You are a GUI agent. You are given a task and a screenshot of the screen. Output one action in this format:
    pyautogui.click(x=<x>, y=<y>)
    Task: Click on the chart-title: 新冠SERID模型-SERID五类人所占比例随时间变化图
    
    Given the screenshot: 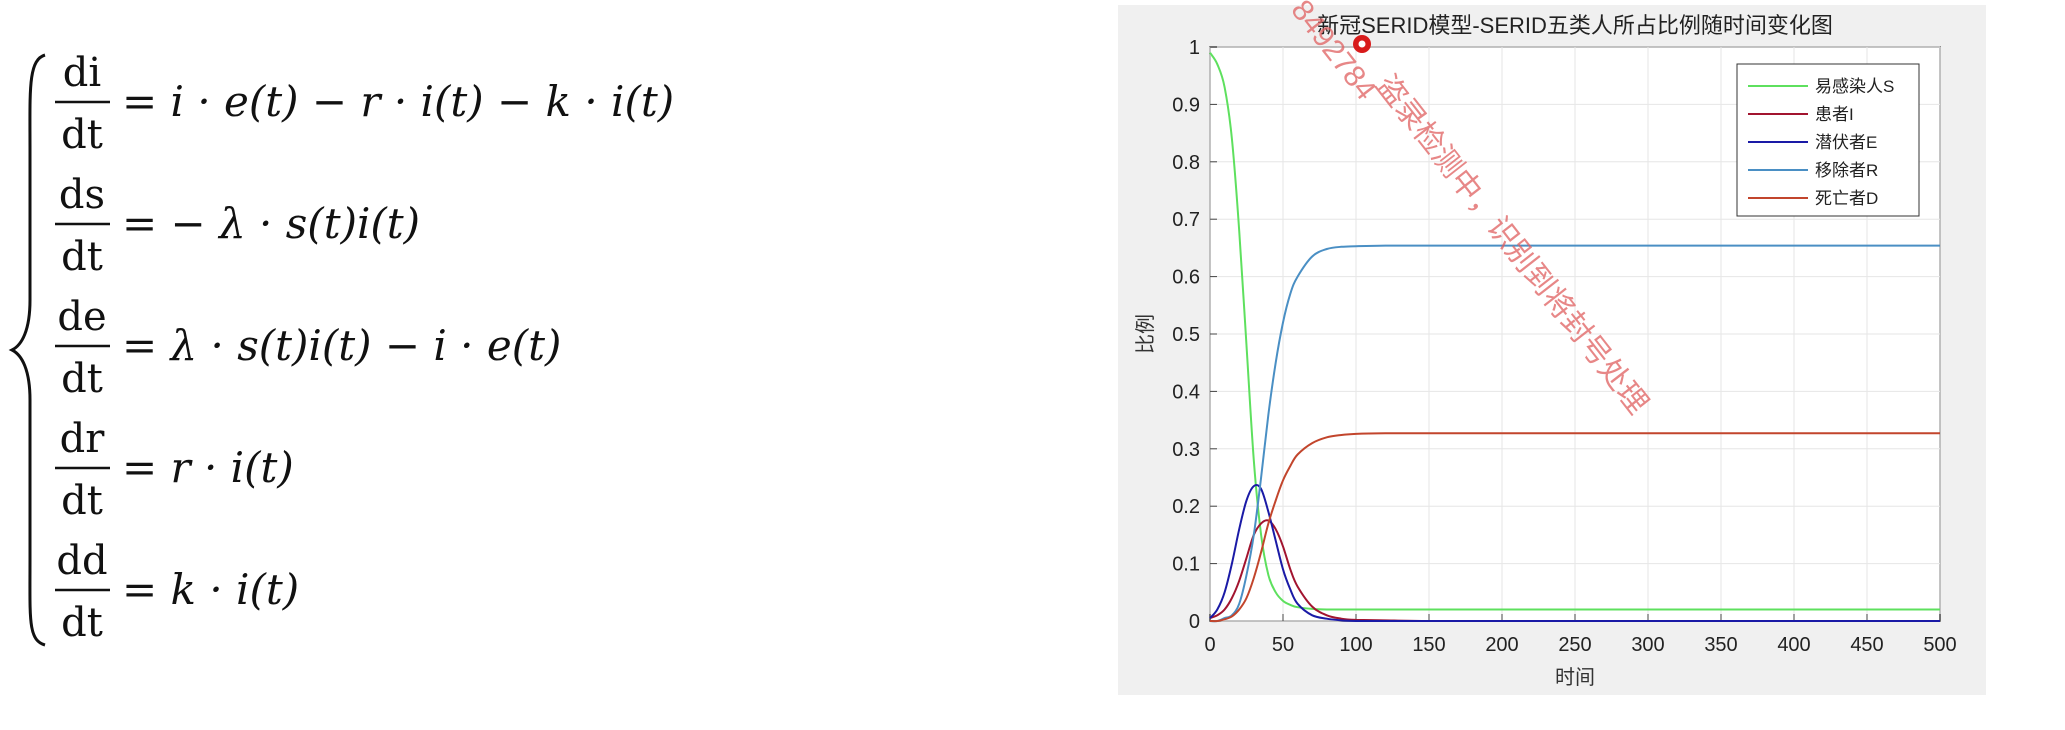 What is the action you would take?
    pyautogui.click(x=1575, y=25)
    